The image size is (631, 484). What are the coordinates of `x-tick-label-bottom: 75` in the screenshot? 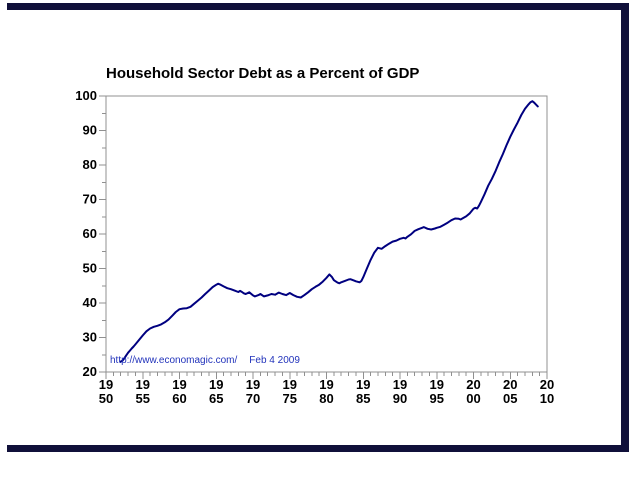 It's located at (290, 398).